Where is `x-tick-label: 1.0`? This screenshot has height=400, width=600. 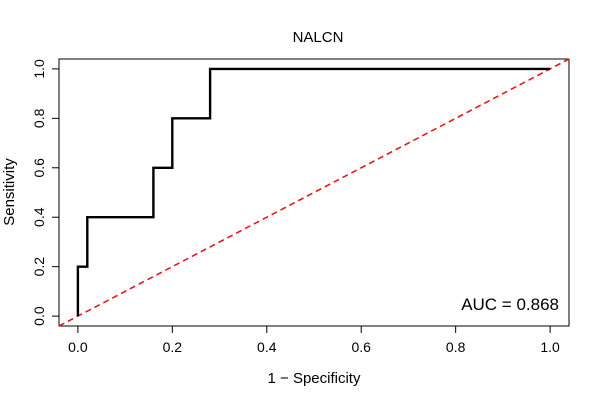
x-tick-label: 1.0 is located at coordinates (550, 347).